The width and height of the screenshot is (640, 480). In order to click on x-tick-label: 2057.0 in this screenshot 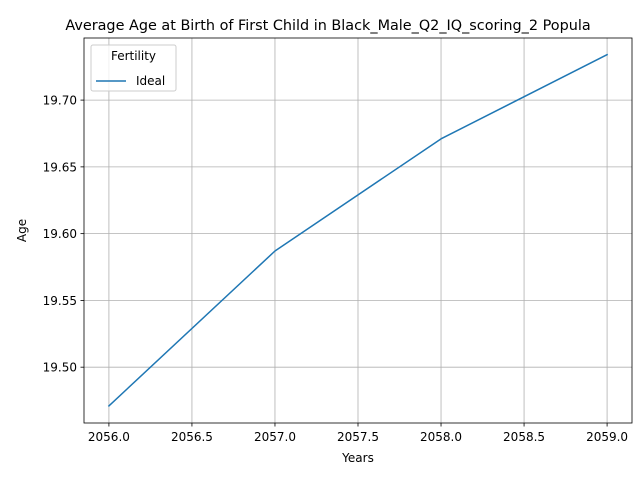, I will do `click(275, 437)`.